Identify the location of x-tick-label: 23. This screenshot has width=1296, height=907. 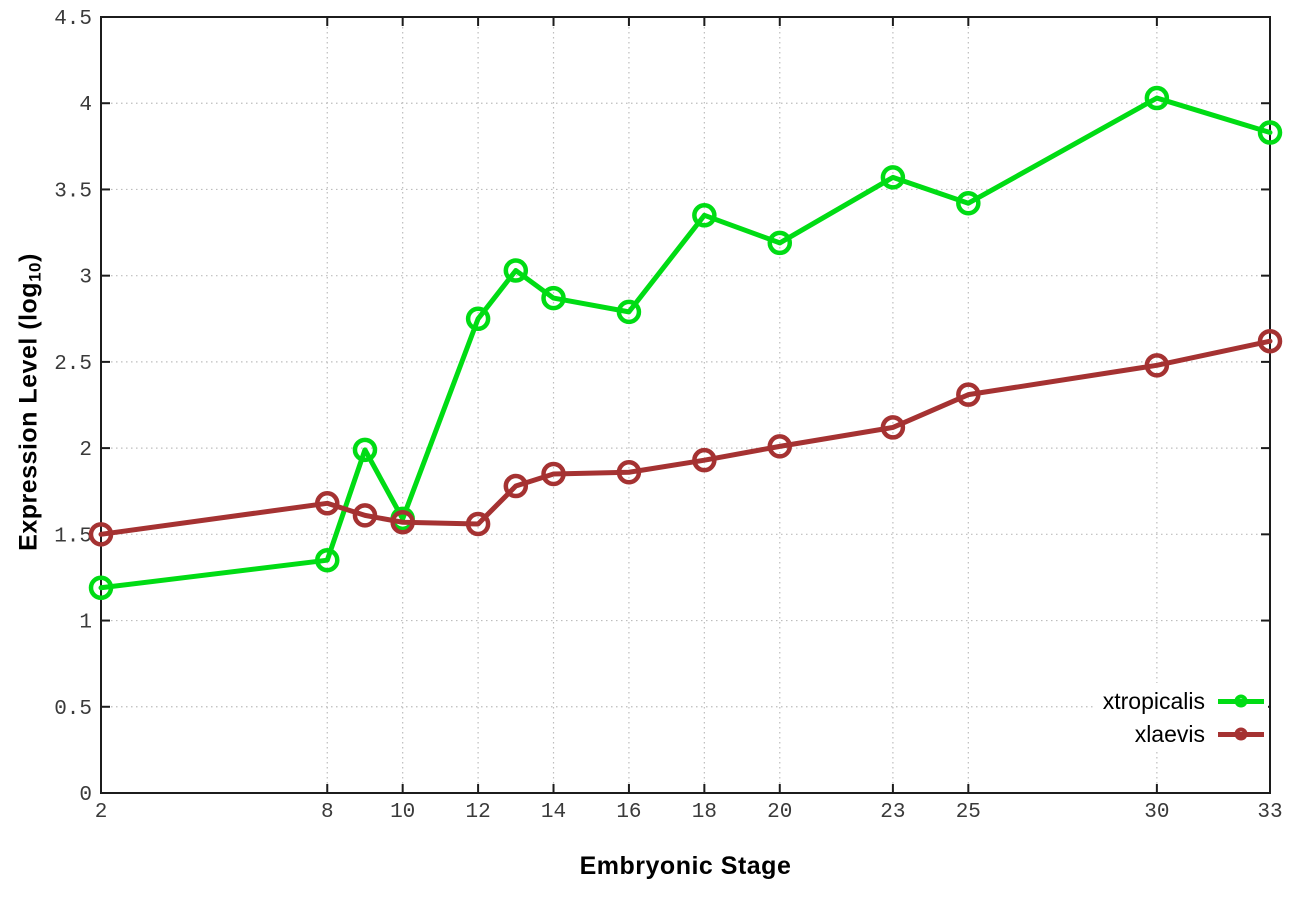
(892, 812).